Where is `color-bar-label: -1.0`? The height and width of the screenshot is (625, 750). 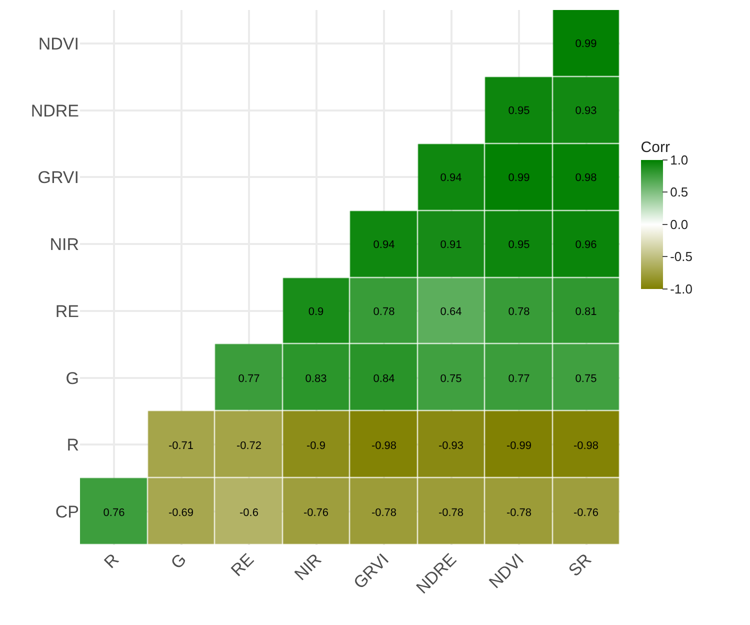
color-bar-label: -1.0 is located at coordinates (681, 288).